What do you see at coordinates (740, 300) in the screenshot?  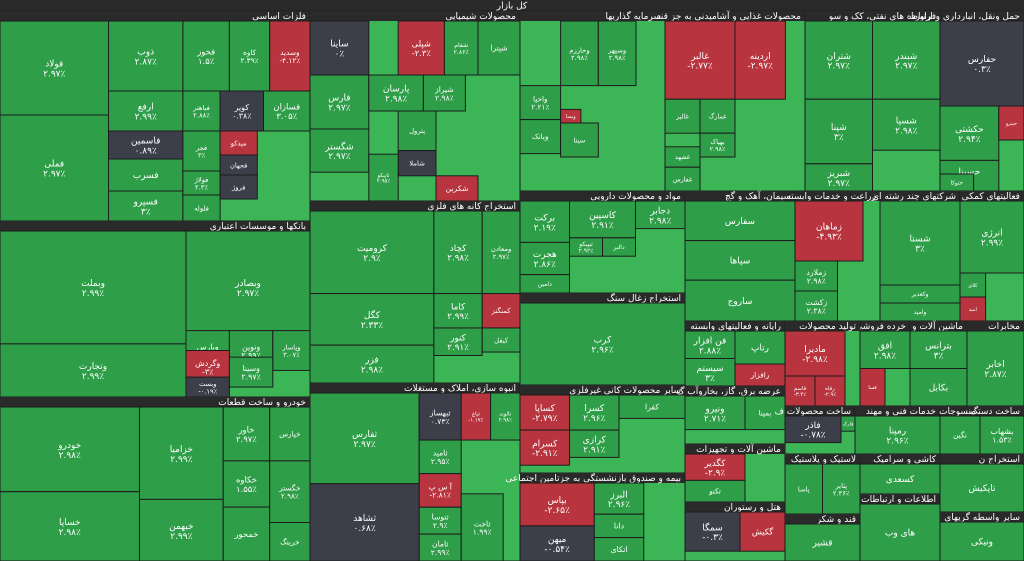 I see `stock-tile: ساروج` at bounding box center [740, 300].